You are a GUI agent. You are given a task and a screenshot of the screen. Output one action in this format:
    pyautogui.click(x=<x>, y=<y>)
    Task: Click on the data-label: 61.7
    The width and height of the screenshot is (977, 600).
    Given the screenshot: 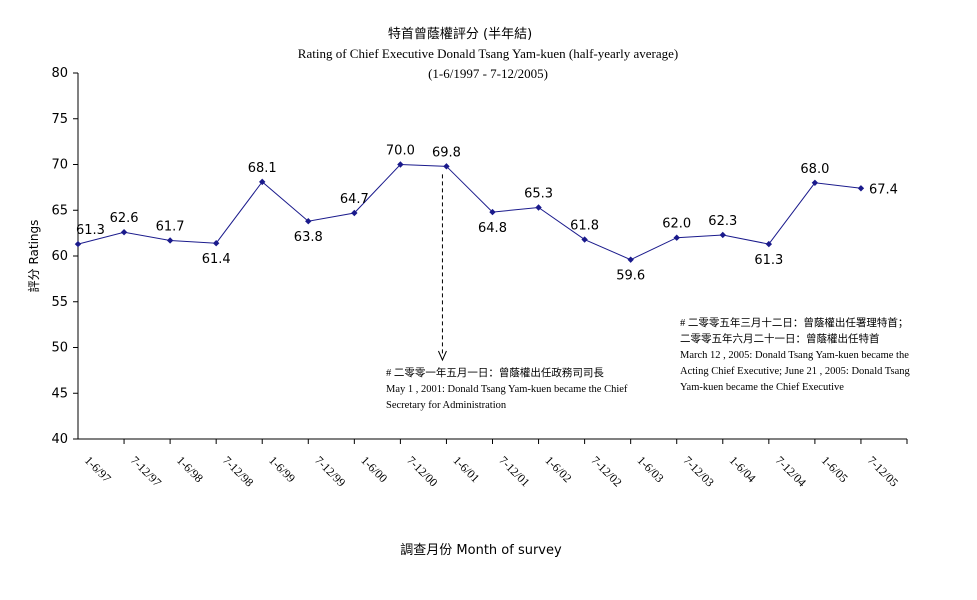 What is the action you would take?
    pyautogui.click(x=170, y=226)
    